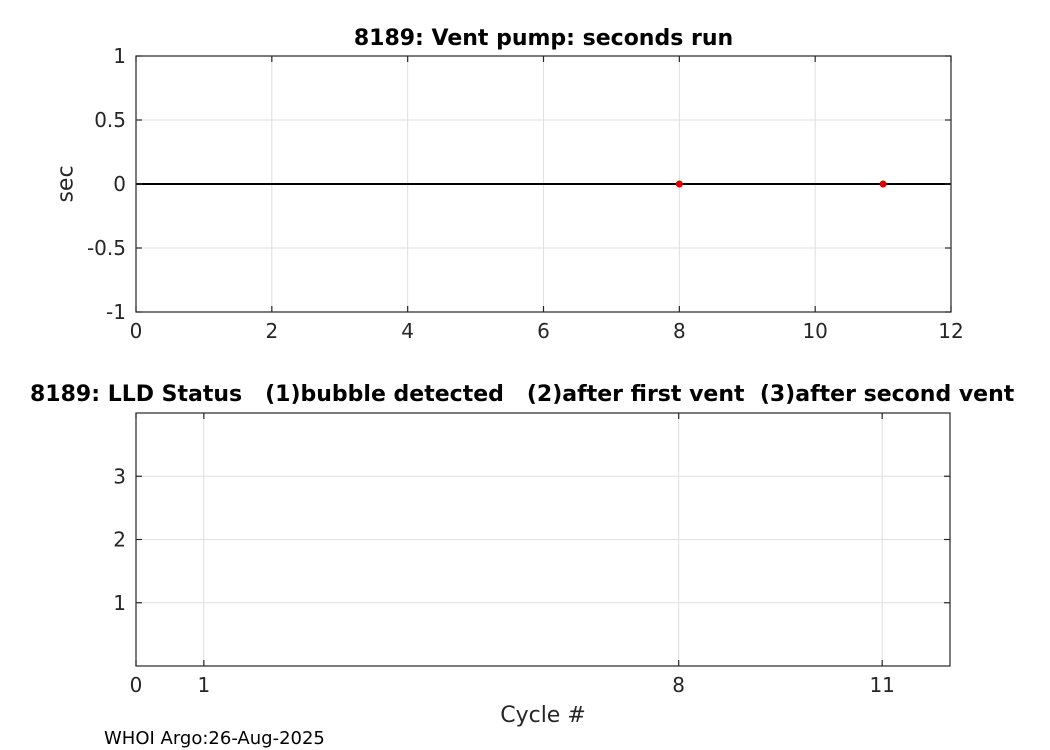 This screenshot has height=750, width=1050. What do you see at coordinates (950, 331) in the screenshot?
I see `x-tick-label: 12` at bounding box center [950, 331].